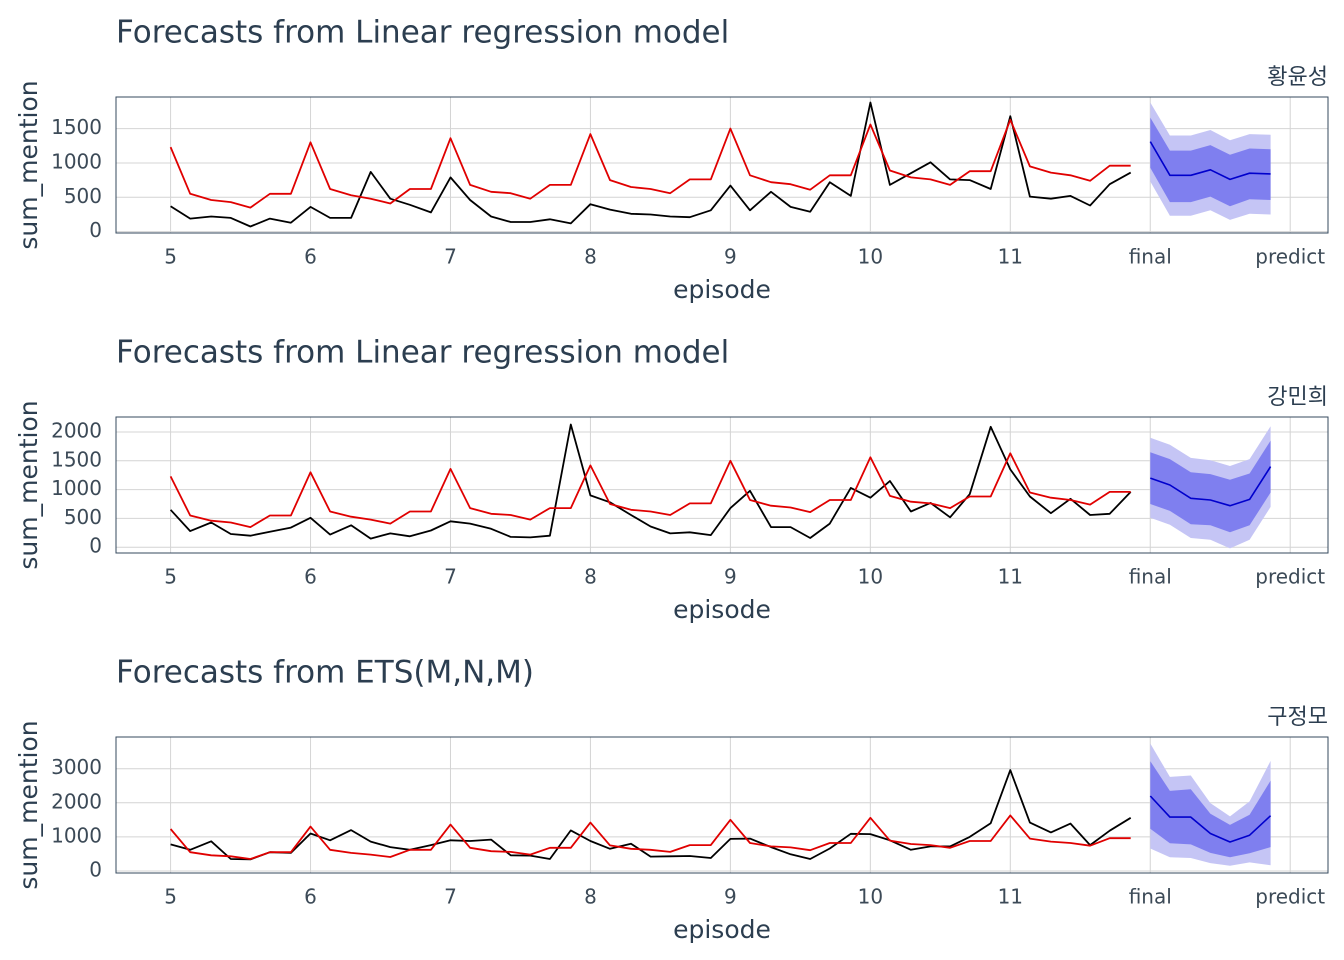 Image resolution: width=1344 pixels, height=960 pixels. What do you see at coordinates (1297, 77) in the screenshot?
I see `panel-label: 황윤성` at bounding box center [1297, 77].